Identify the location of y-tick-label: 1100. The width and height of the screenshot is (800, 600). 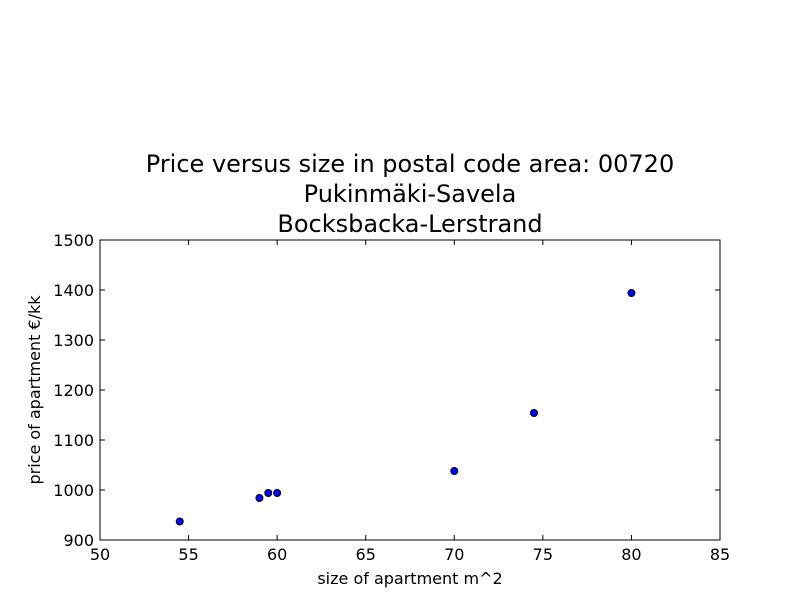
(73, 440).